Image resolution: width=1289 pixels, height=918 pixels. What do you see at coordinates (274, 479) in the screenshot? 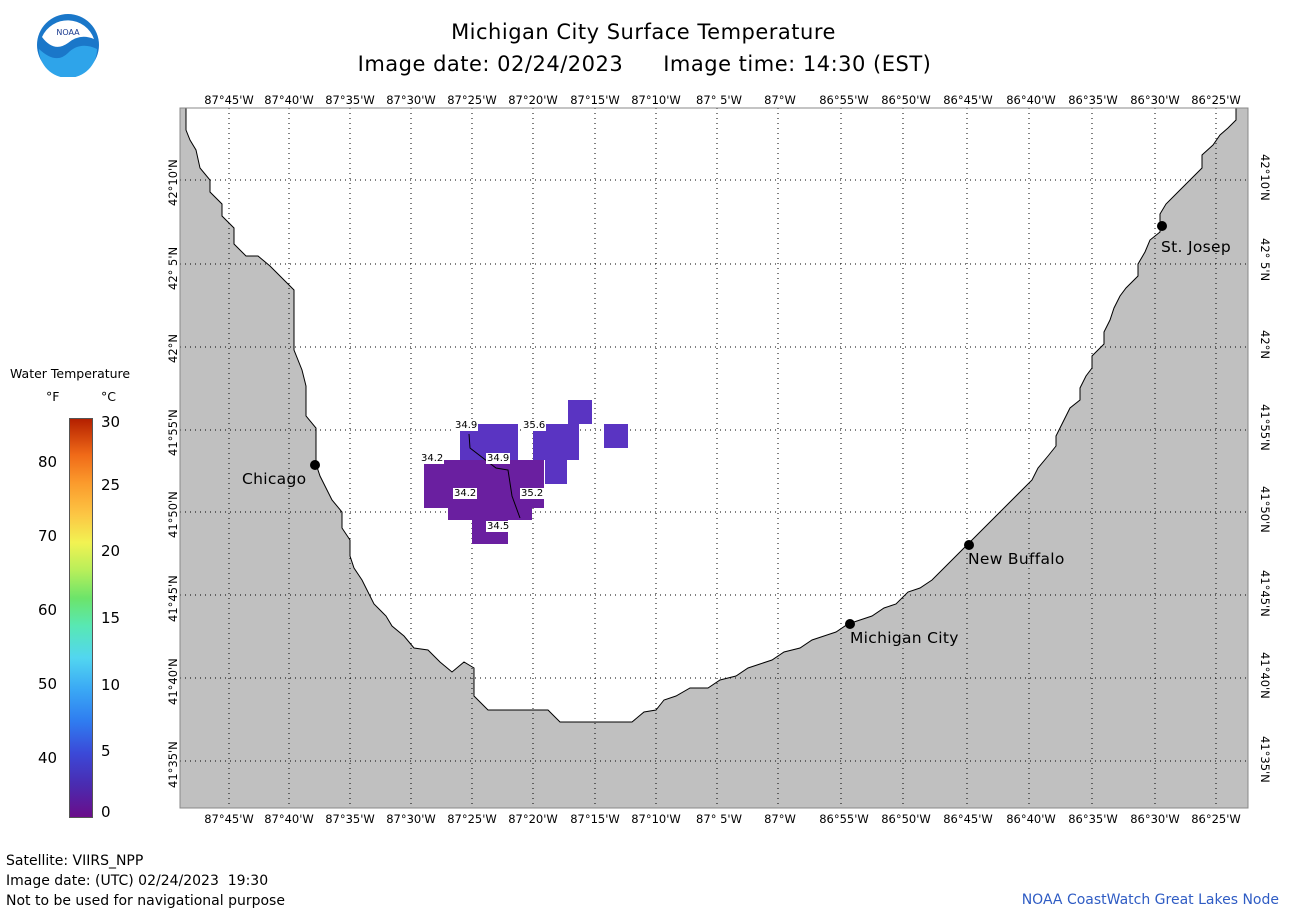
I see `city-label-chicago: Chicago` at bounding box center [274, 479].